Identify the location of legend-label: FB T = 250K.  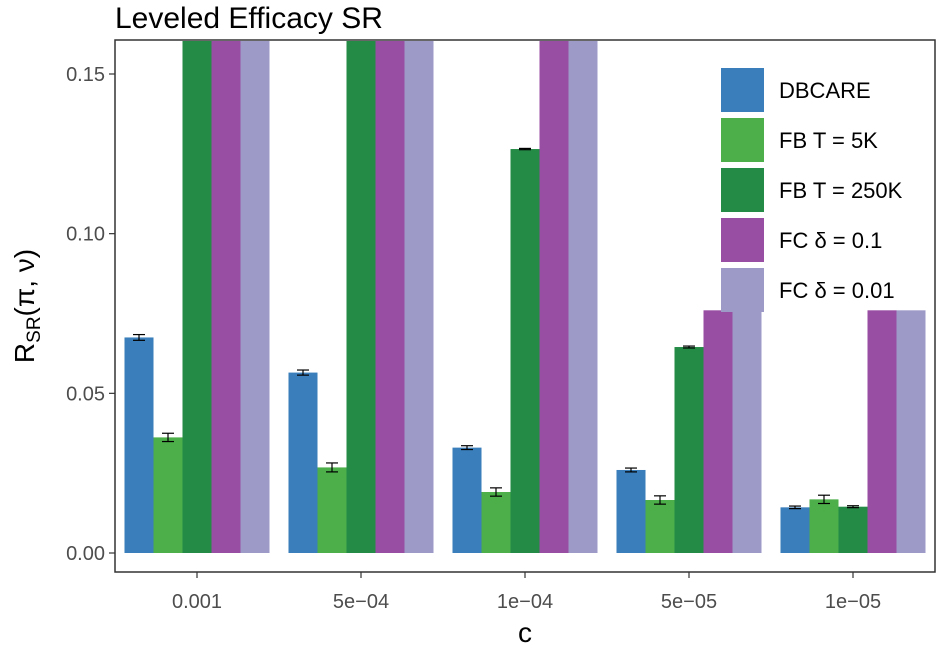
(841, 190).